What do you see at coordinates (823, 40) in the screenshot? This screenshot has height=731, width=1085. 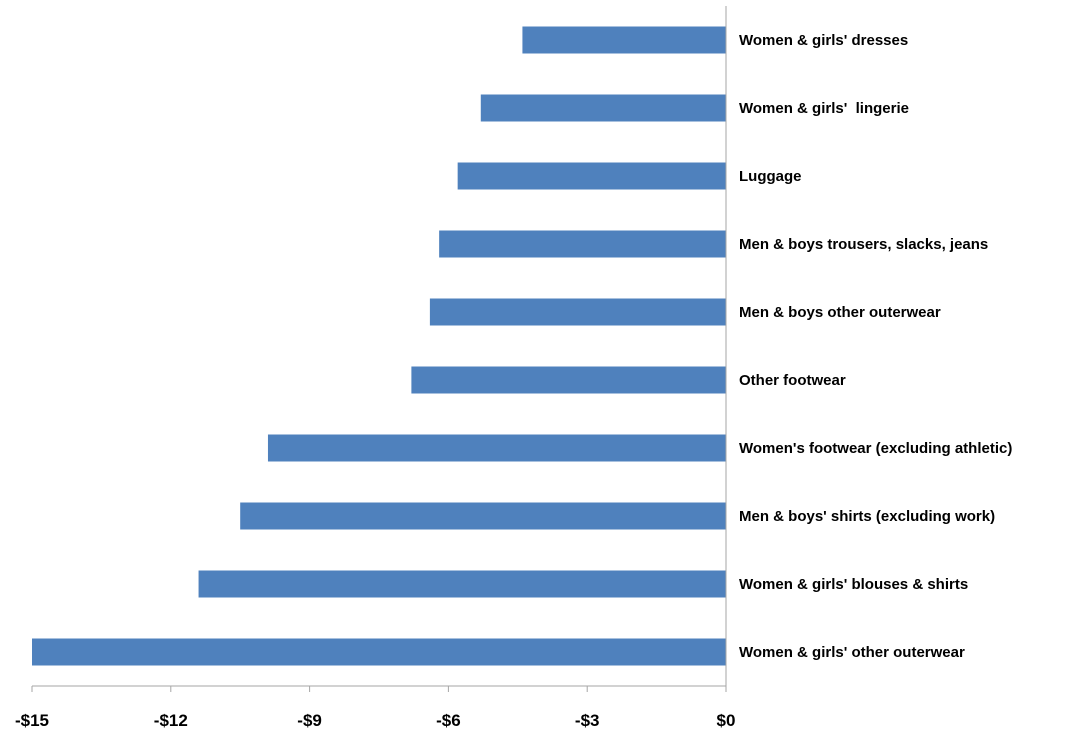 I see `category-label: Women & girls' dresses` at bounding box center [823, 40].